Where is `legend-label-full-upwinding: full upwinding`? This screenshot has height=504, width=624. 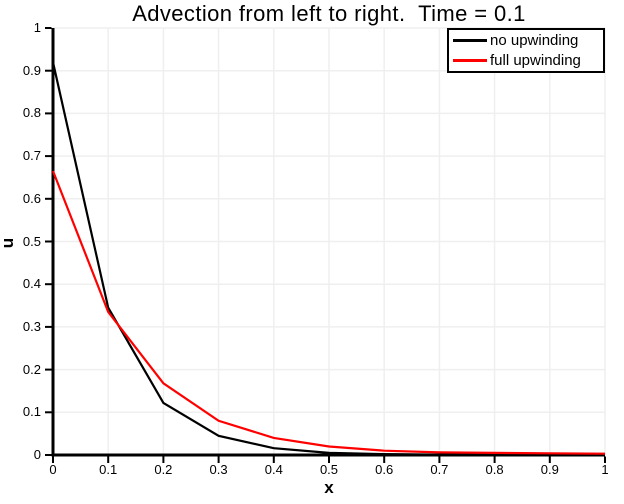
legend-label-full-upwinding: full upwinding is located at coordinates (535, 60).